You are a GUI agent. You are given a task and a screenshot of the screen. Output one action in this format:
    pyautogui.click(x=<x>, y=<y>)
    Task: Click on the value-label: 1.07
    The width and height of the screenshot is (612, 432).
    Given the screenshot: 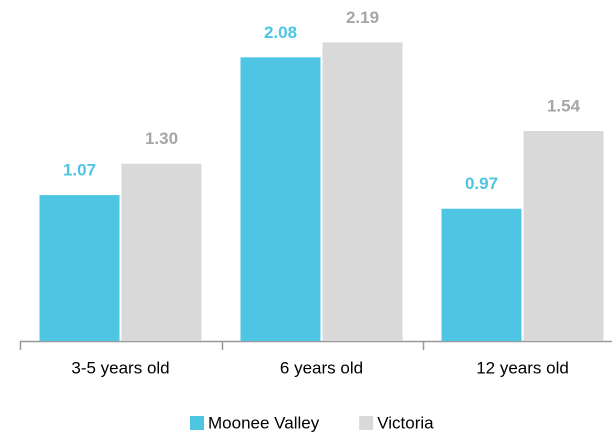 What is the action you would take?
    pyautogui.click(x=79, y=170)
    